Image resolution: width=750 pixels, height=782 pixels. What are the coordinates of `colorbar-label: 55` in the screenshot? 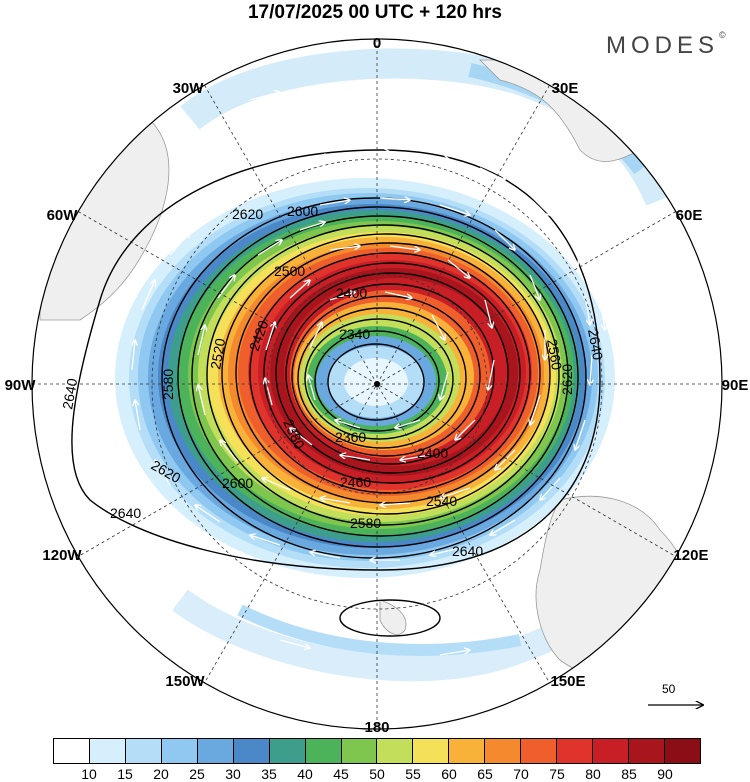 It's located at (413, 774).